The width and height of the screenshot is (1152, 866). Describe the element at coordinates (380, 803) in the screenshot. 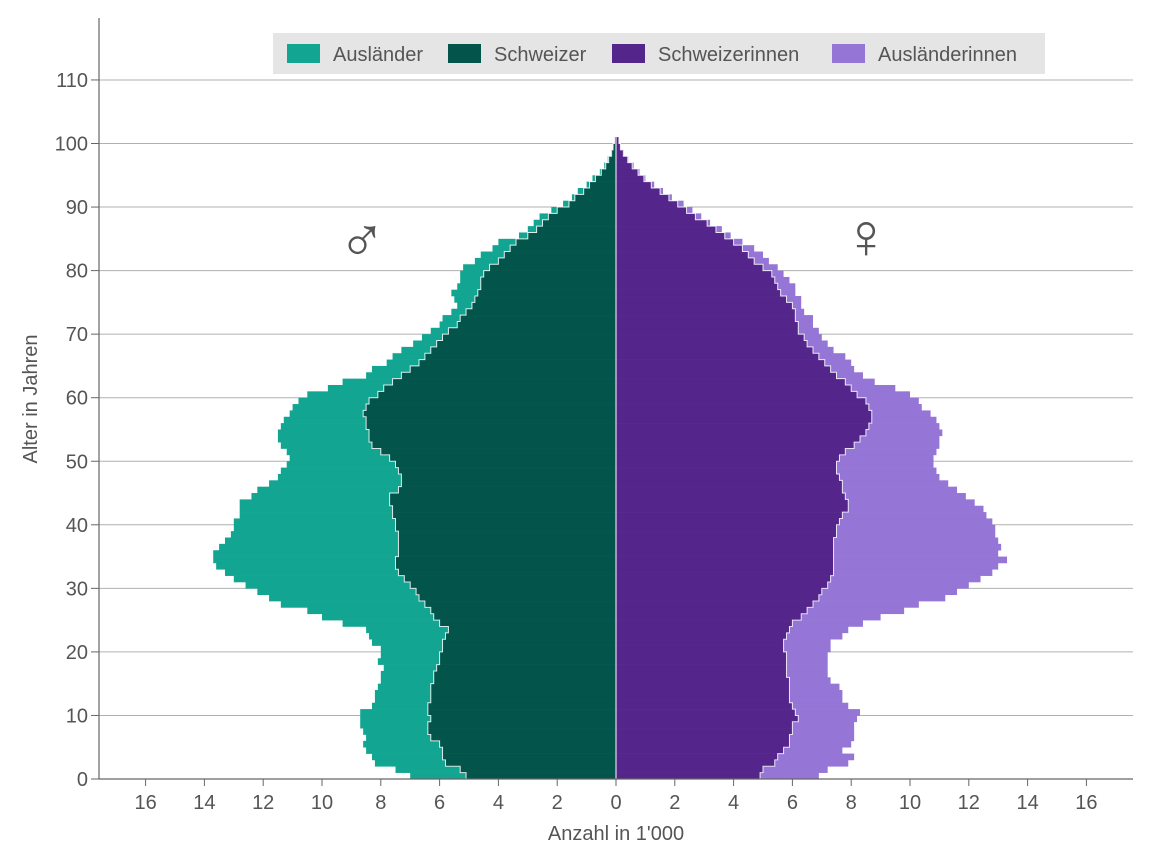

I see `x-tick-label: 8` at that location.